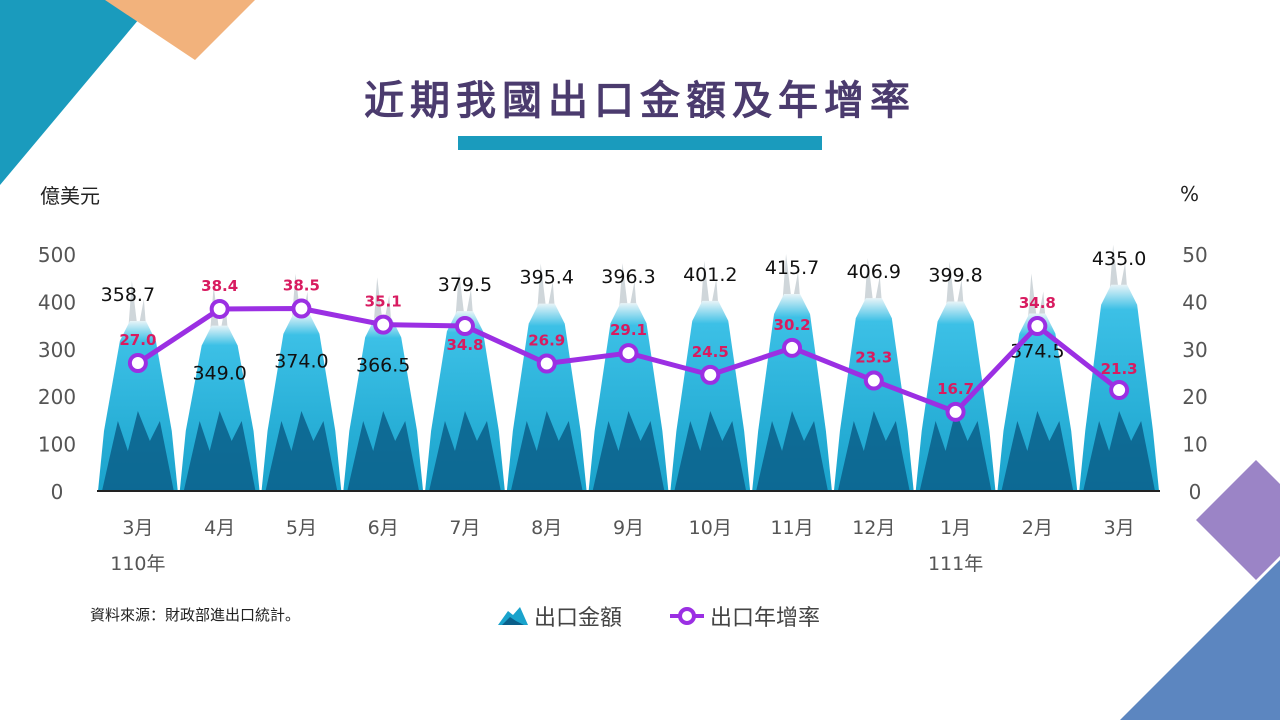 The image size is (1280, 720). Describe the element at coordinates (710, 352) in the screenshot. I see `growth-value-label: 24.5` at that location.